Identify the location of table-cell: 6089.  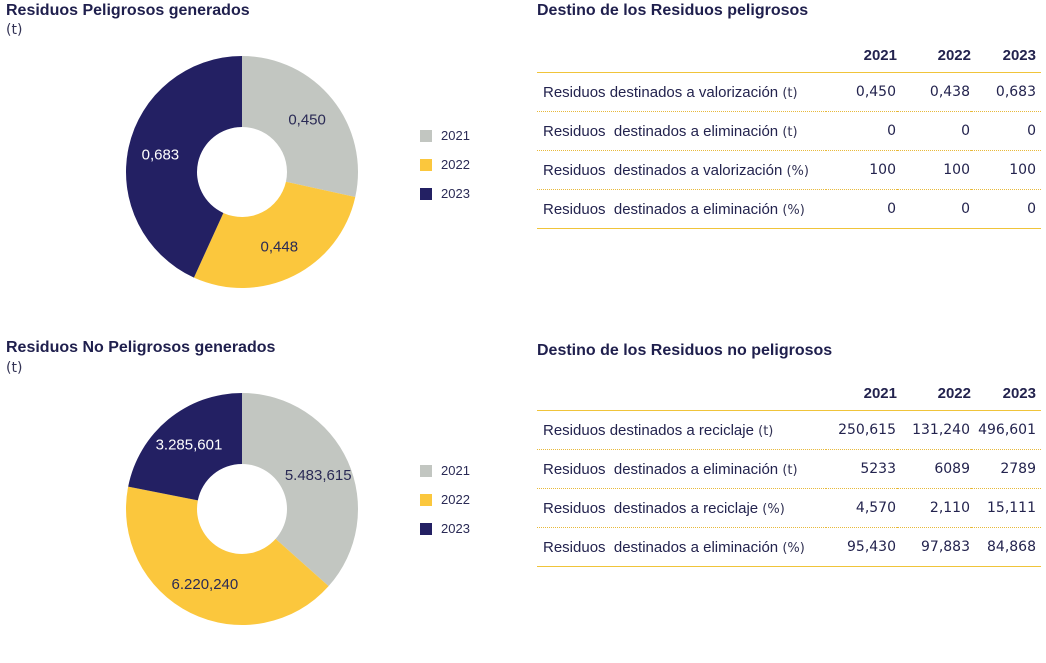
(934, 469).